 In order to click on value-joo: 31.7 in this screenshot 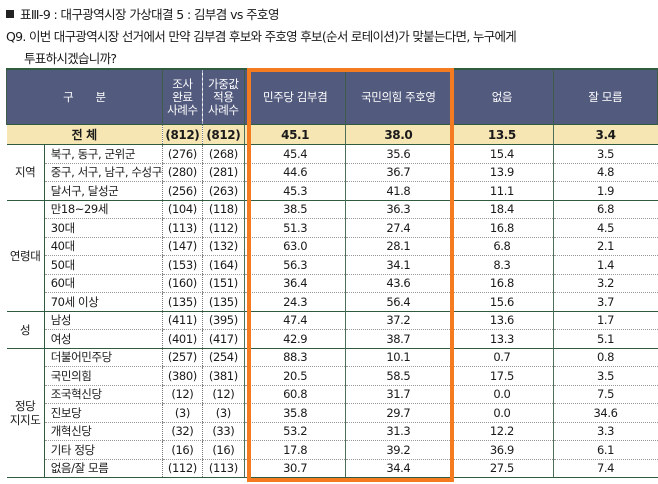, I will do `click(398, 394)`.